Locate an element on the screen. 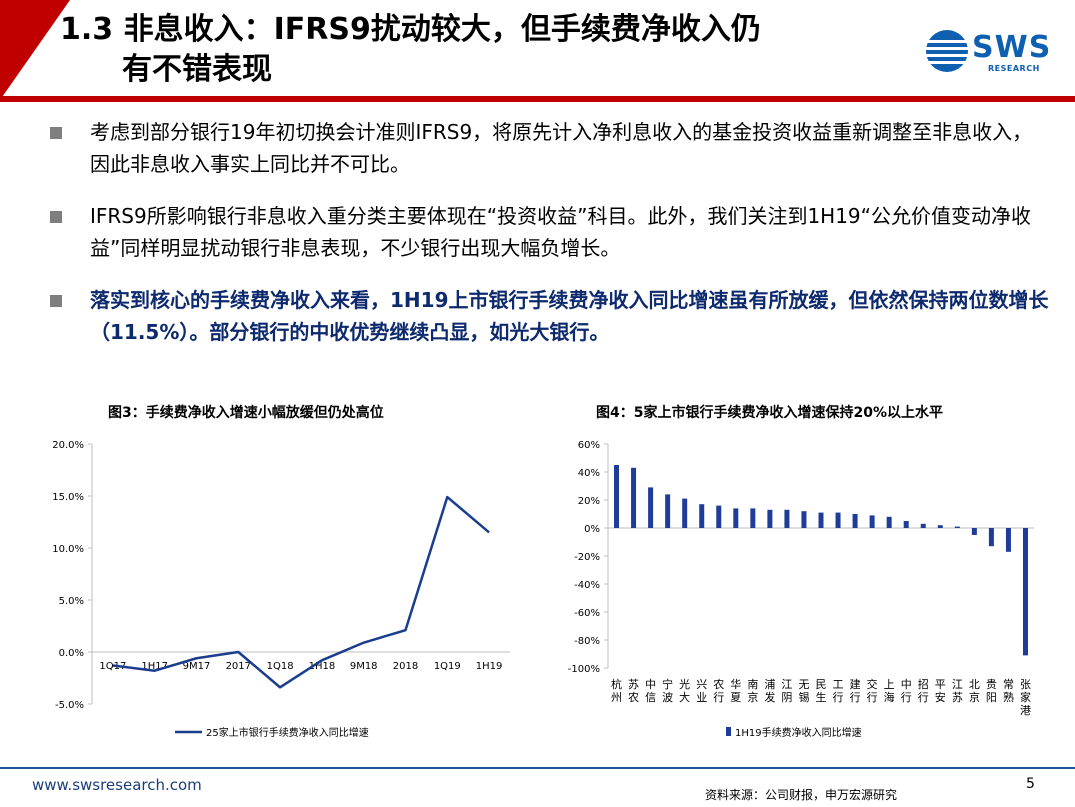 This screenshot has width=1075, height=807. x-tick-label: 常熟 is located at coordinates (1008, 691).